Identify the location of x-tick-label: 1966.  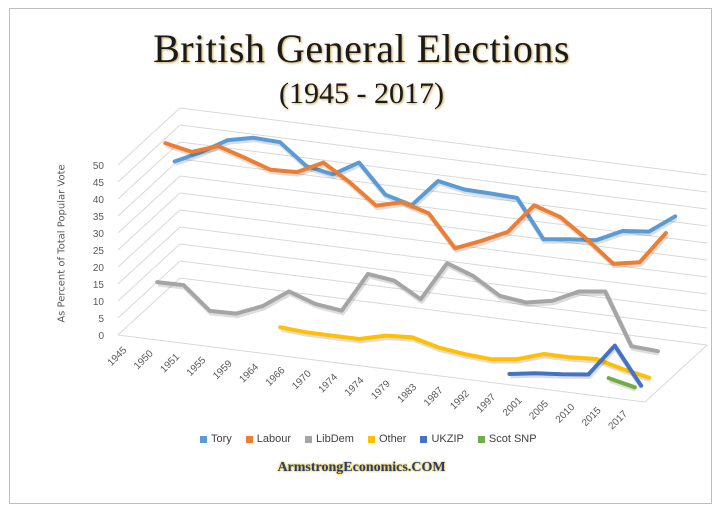
(276, 377).